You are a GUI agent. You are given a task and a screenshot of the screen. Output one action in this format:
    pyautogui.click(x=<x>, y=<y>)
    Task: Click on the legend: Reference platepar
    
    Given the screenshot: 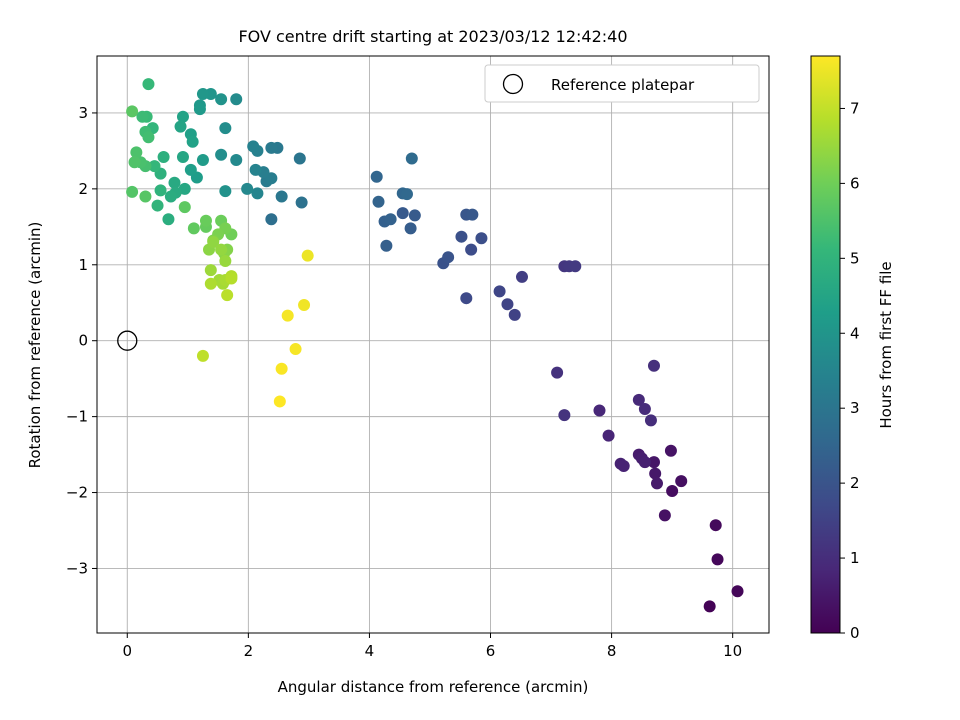 What is the action you would take?
    pyautogui.click(x=622, y=83)
    